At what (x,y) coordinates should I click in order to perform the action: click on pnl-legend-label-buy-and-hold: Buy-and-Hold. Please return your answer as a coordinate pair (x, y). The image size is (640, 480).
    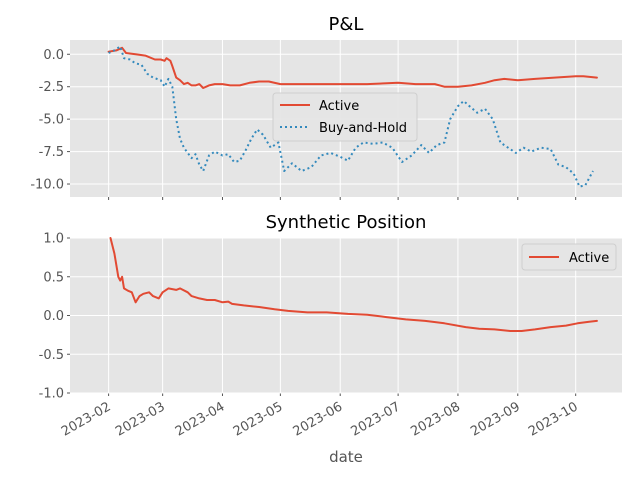
    Looking at the image, I should click on (363, 128).